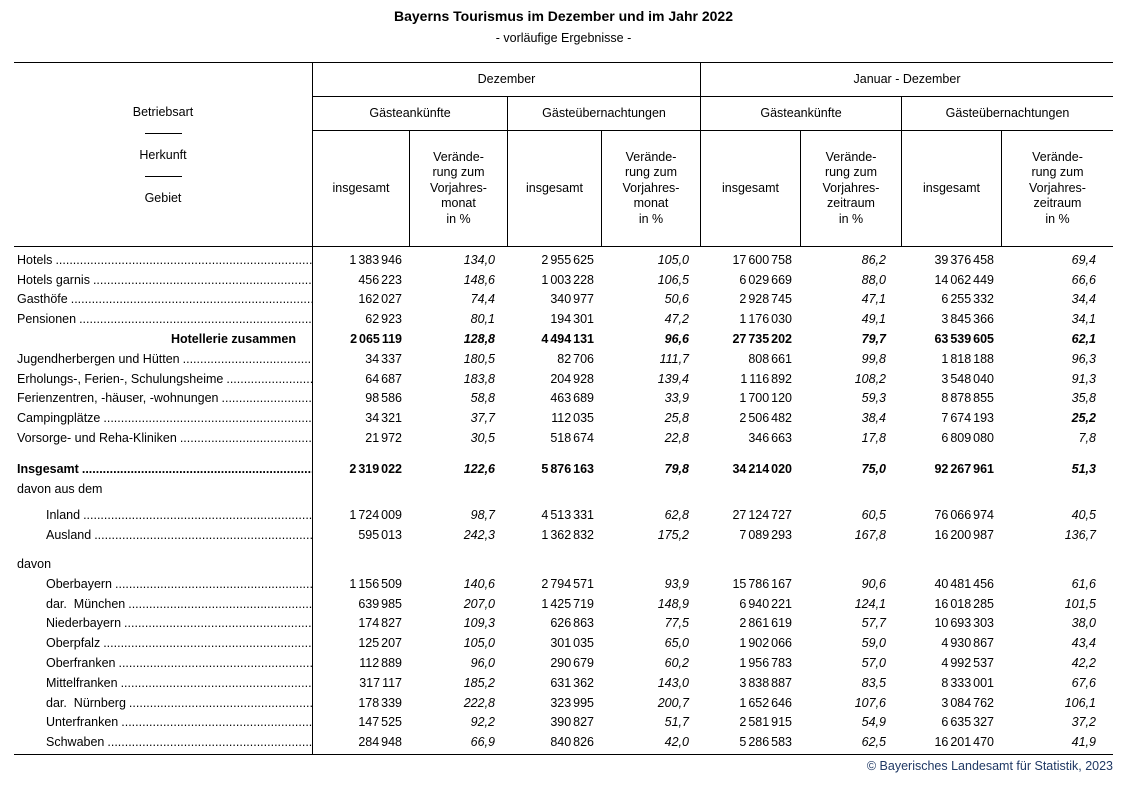  I want to click on value-change-percent: 128,8, so click(479, 339).